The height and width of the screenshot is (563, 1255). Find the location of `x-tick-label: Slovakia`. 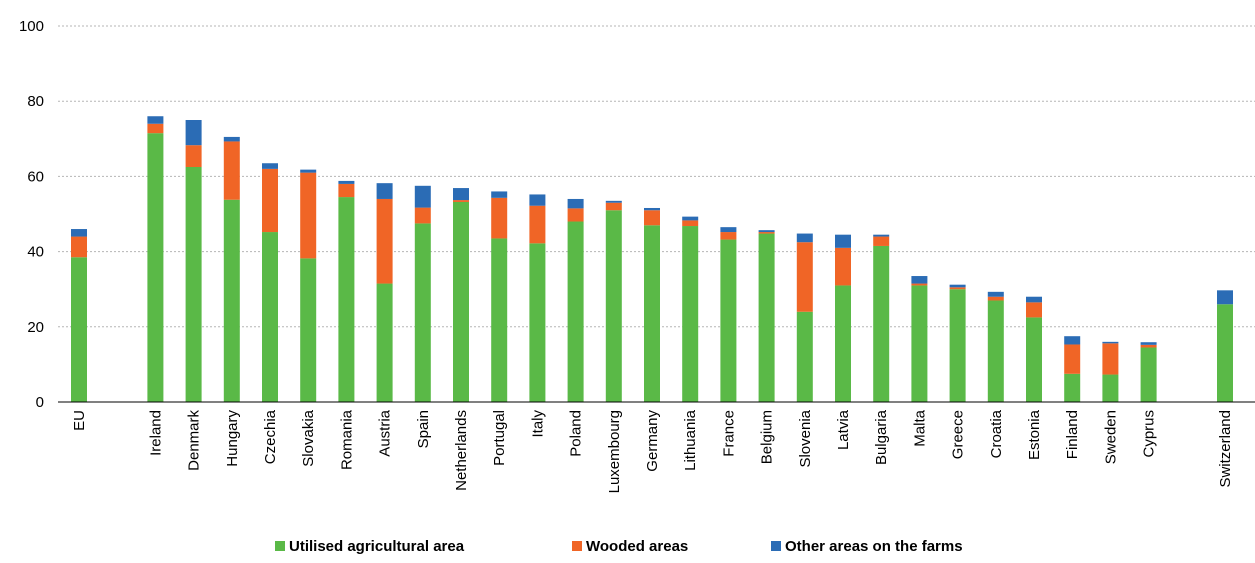

x-tick-label: Slovakia is located at coordinates (308, 437).